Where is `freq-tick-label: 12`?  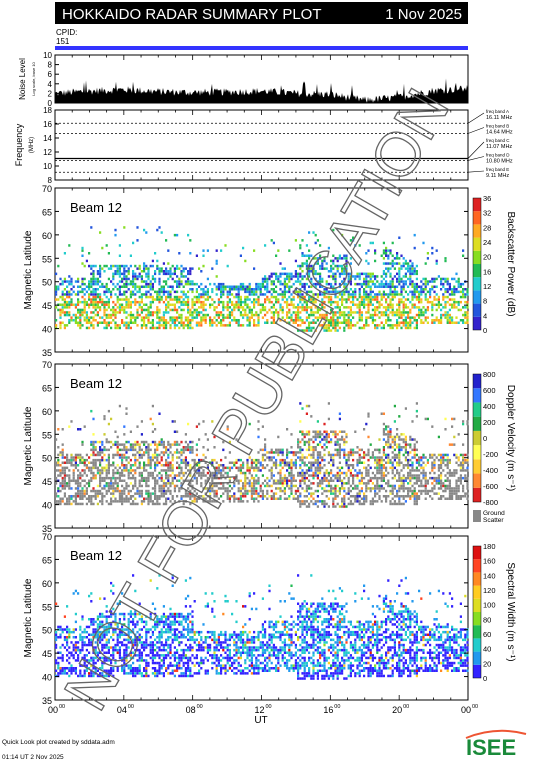
freq-tick-label: 12 is located at coordinates (47, 152).